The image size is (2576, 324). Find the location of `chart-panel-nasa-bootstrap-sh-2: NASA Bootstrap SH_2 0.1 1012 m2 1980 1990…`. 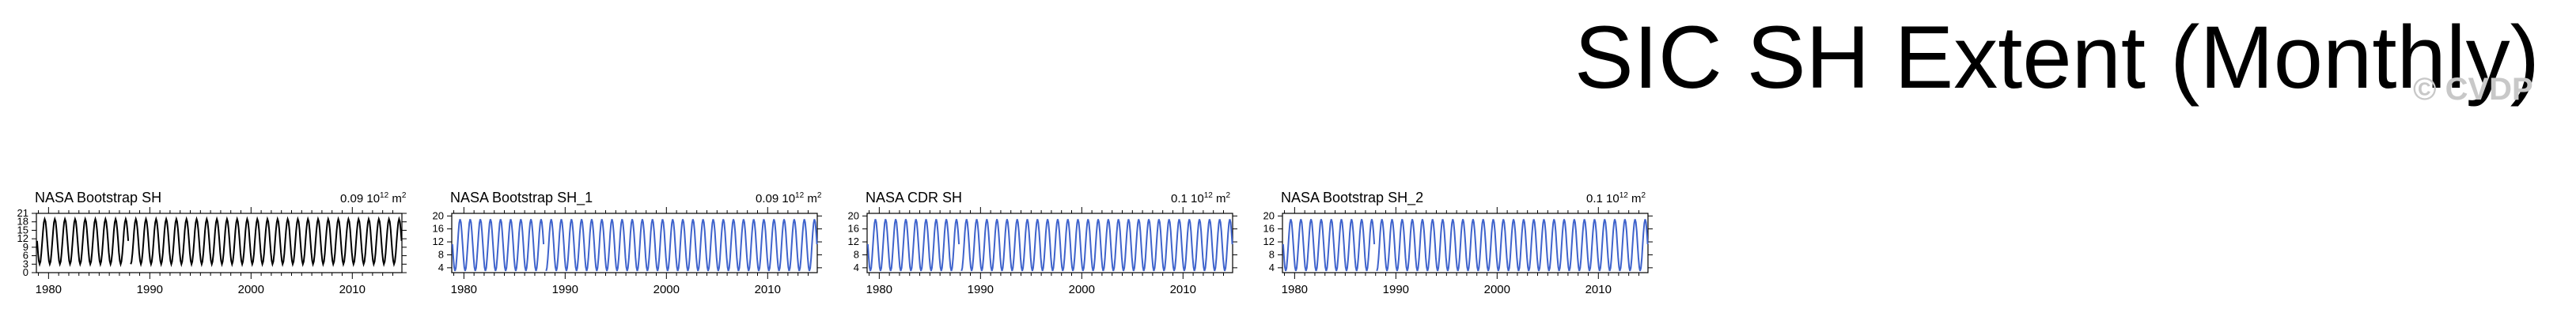

chart-panel-nasa-bootstrap-sh-2: NASA Bootstrap SH_2 0.1 1012 m2 1980 1990… is located at coordinates (1451, 253).